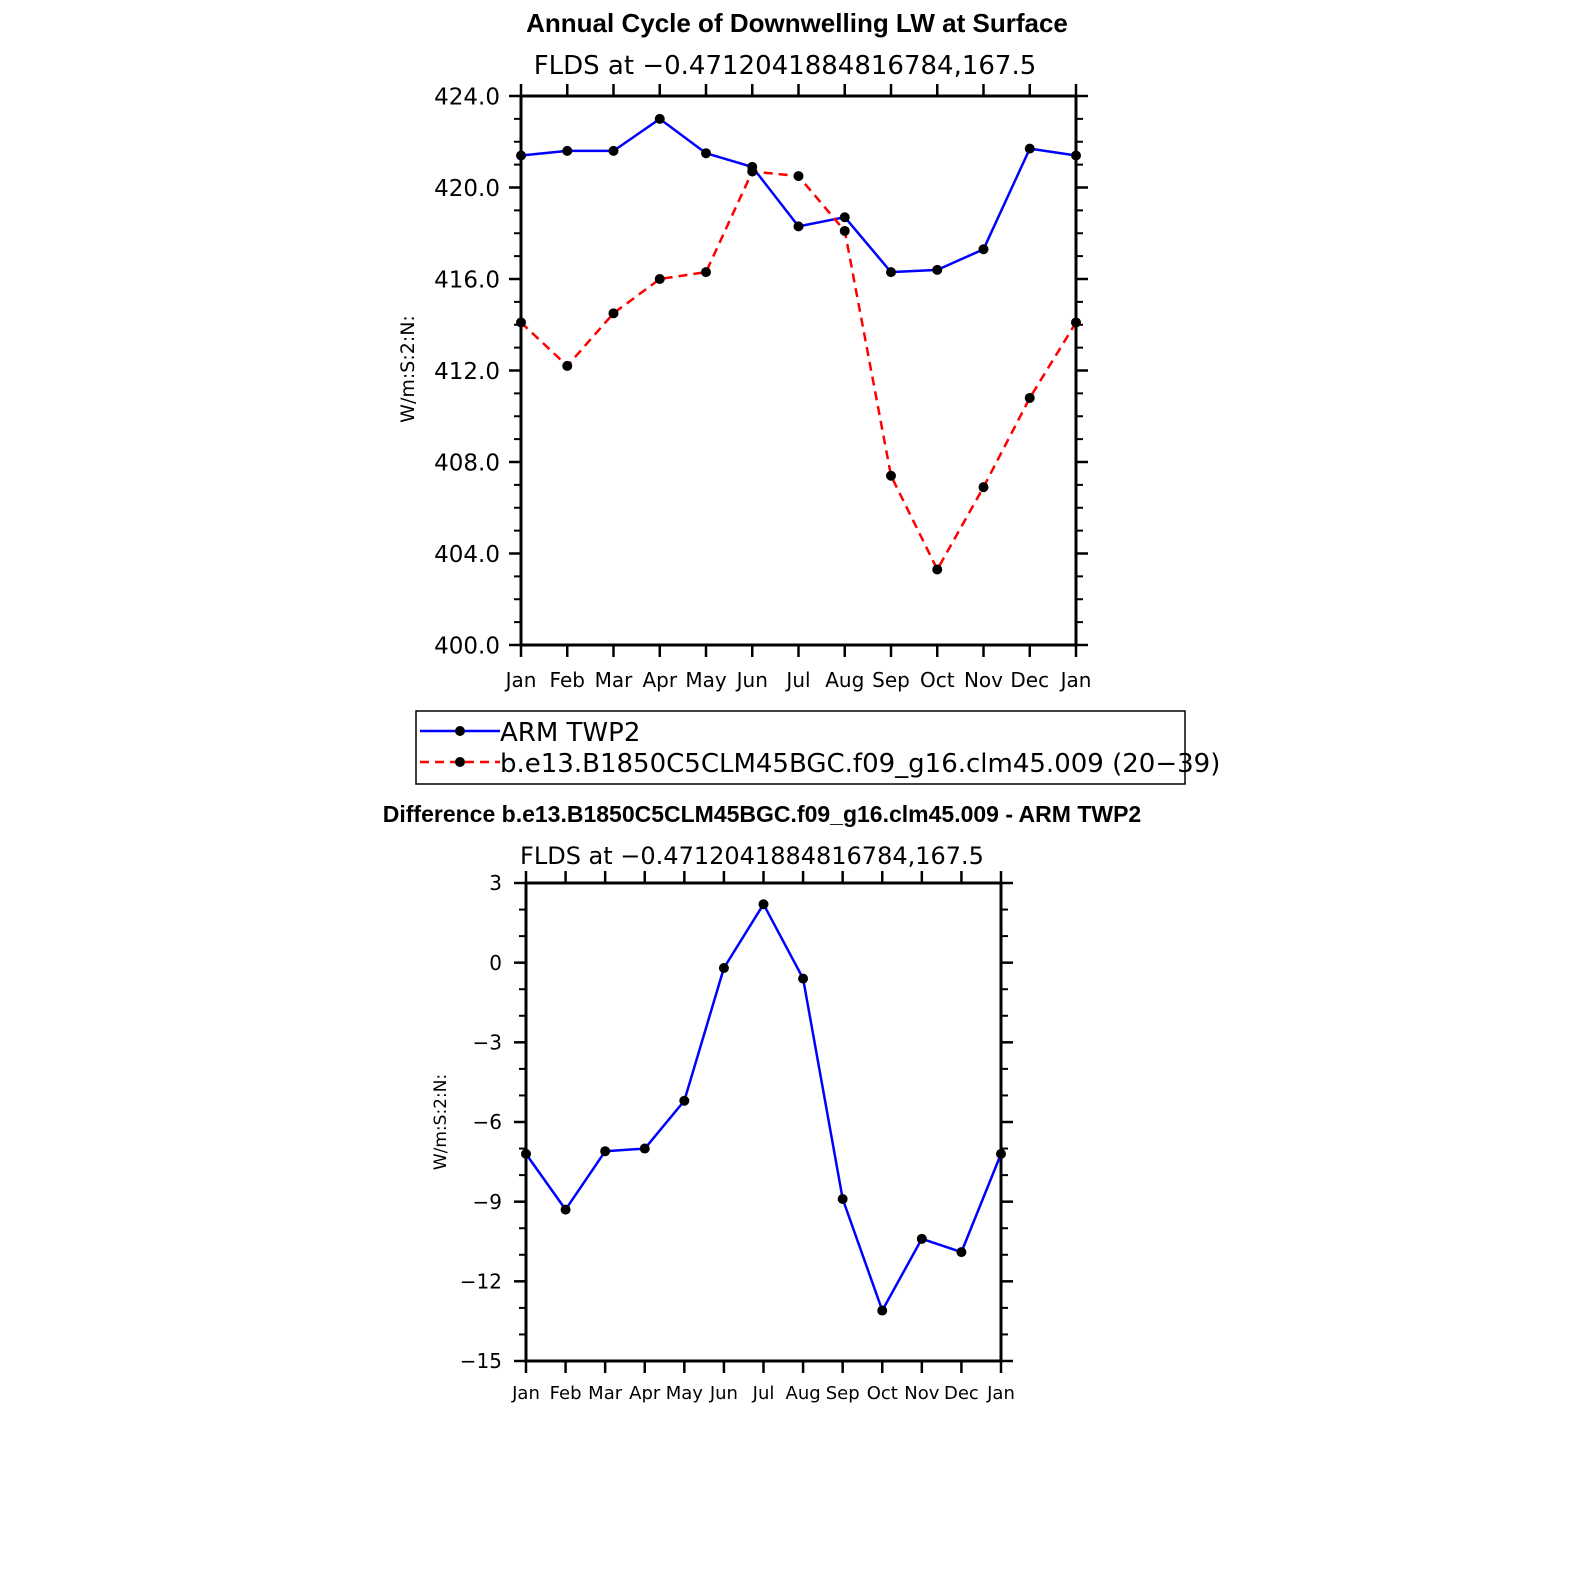 The height and width of the screenshot is (1574, 1574). What do you see at coordinates (487, 1043) in the screenshot?
I see `y-tick-label: −3` at bounding box center [487, 1043].